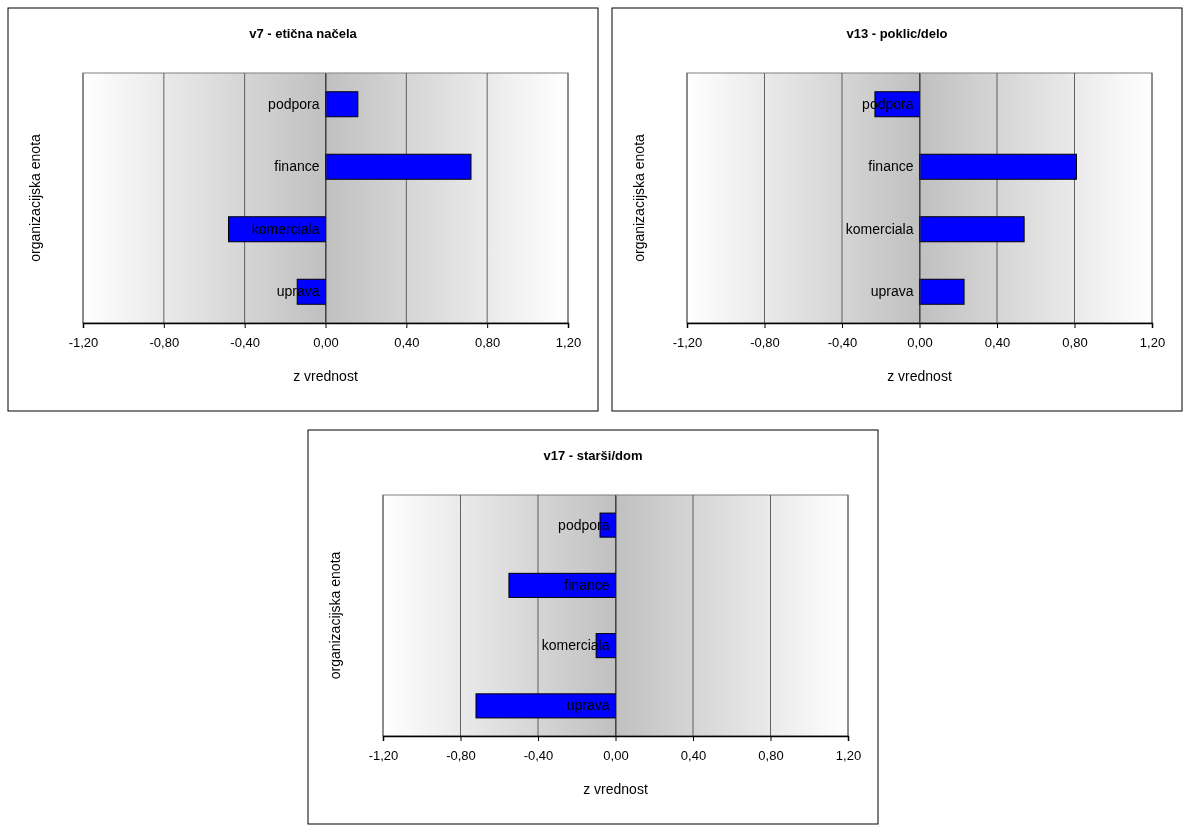  I want to click on chart-title: v17 - starši/dom, so click(593, 455).